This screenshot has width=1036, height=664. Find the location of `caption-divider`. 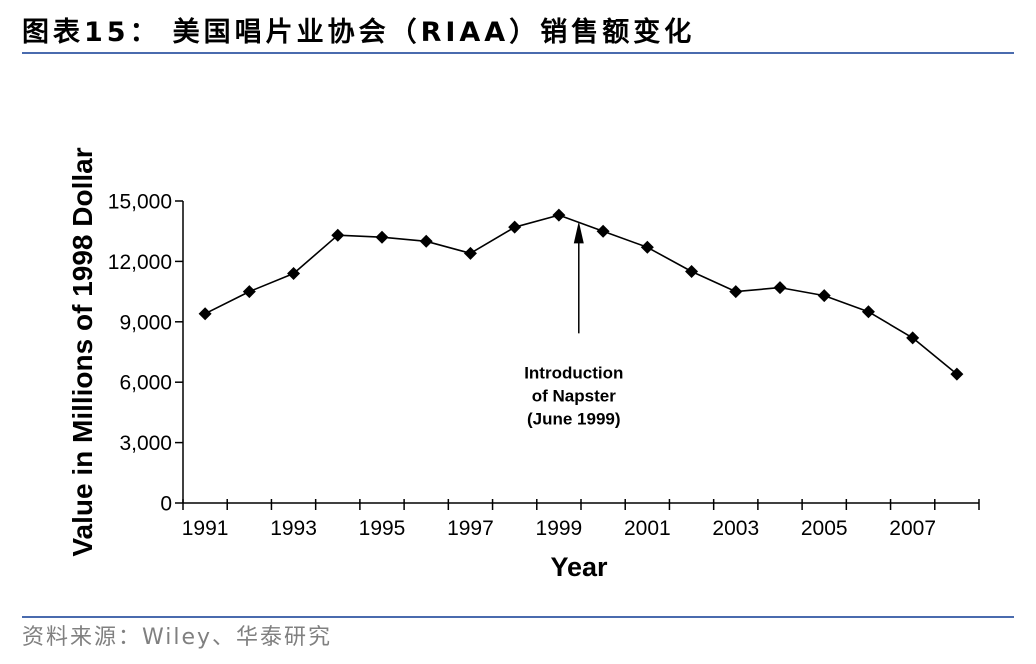

caption-divider is located at coordinates (518, 53).